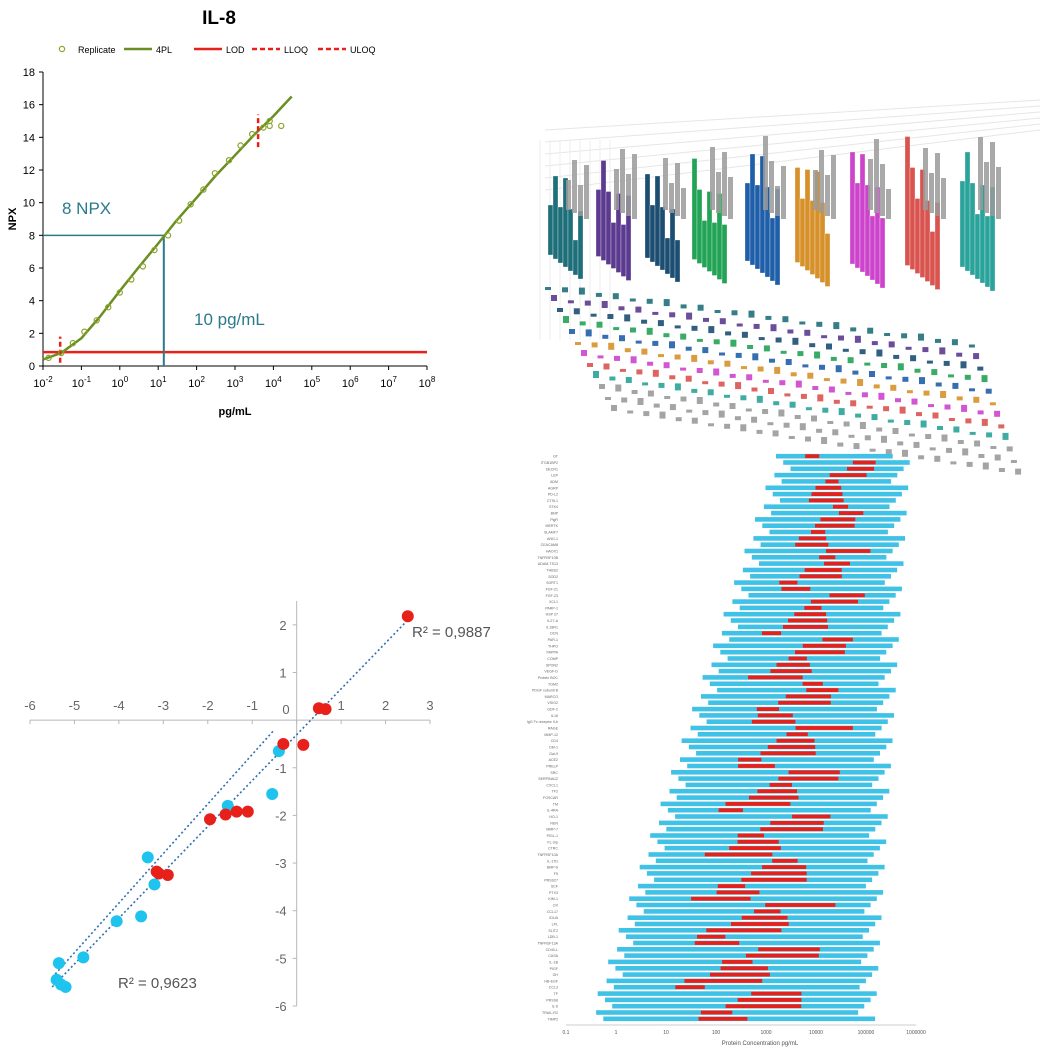 Image resolution: width=1053 pixels, height=1047 pixels. I want to click on y-tick-label: 2, so click(32, 334).